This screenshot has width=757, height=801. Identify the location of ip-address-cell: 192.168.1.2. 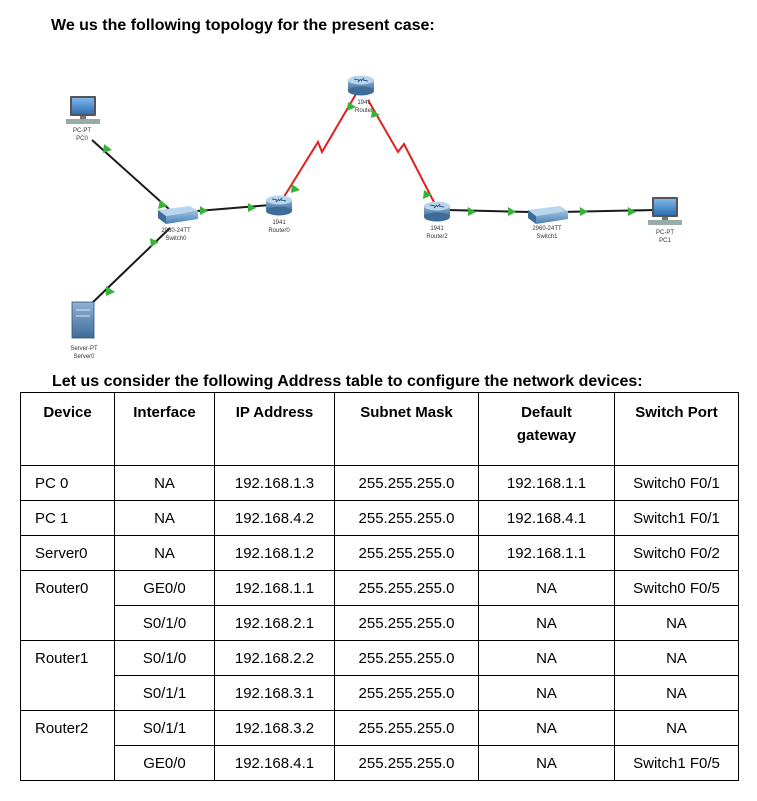
(274, 553).